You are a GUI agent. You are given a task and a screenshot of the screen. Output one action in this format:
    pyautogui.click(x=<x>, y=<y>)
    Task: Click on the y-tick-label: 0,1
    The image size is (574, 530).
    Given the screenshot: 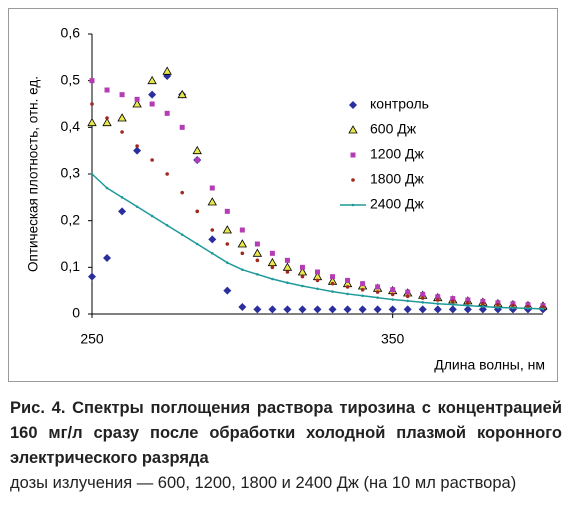 What is the action you would take?
    pyautogui.click(x=71, y=266)
    